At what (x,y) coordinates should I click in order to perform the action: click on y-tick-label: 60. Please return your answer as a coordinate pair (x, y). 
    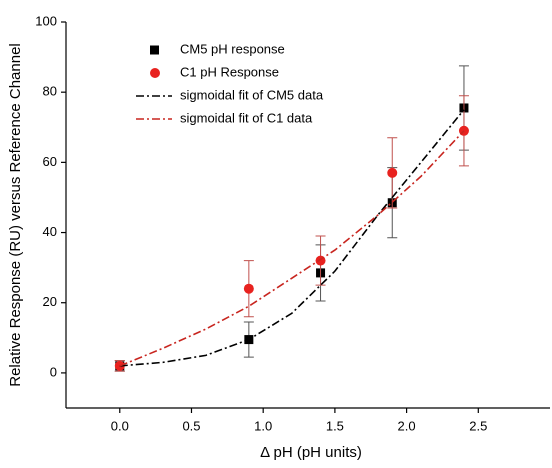
    Looking at the image, I should click on (50, 161).